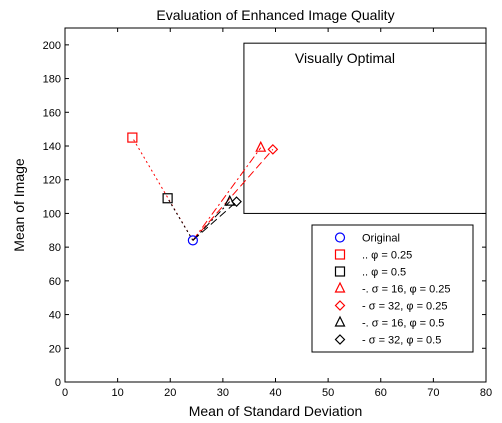 Image resolution: width=502 pixels, height=423 pixels. What do you see at coordinates (403, 324) in the screenshot?
I see `legend-label-5: -. σ = 16, φ = 0.5` at bounding box center [403, 324].